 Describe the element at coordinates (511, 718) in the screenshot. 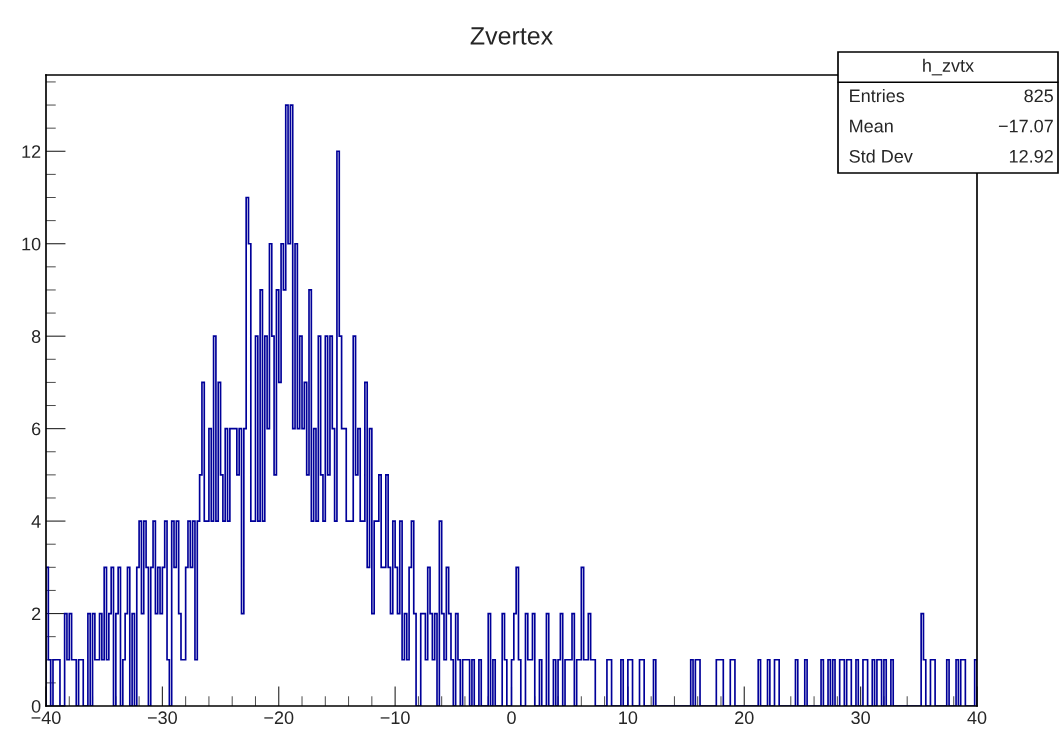

I see `x-tick-label: 0` at that location.